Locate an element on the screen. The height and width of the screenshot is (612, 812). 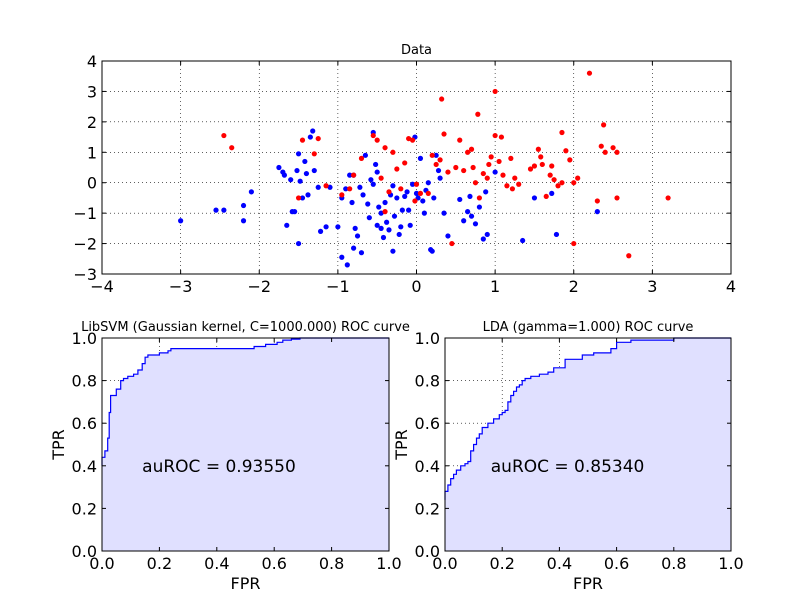
y-tick-label: −1 is located at coordinates (85, 213).